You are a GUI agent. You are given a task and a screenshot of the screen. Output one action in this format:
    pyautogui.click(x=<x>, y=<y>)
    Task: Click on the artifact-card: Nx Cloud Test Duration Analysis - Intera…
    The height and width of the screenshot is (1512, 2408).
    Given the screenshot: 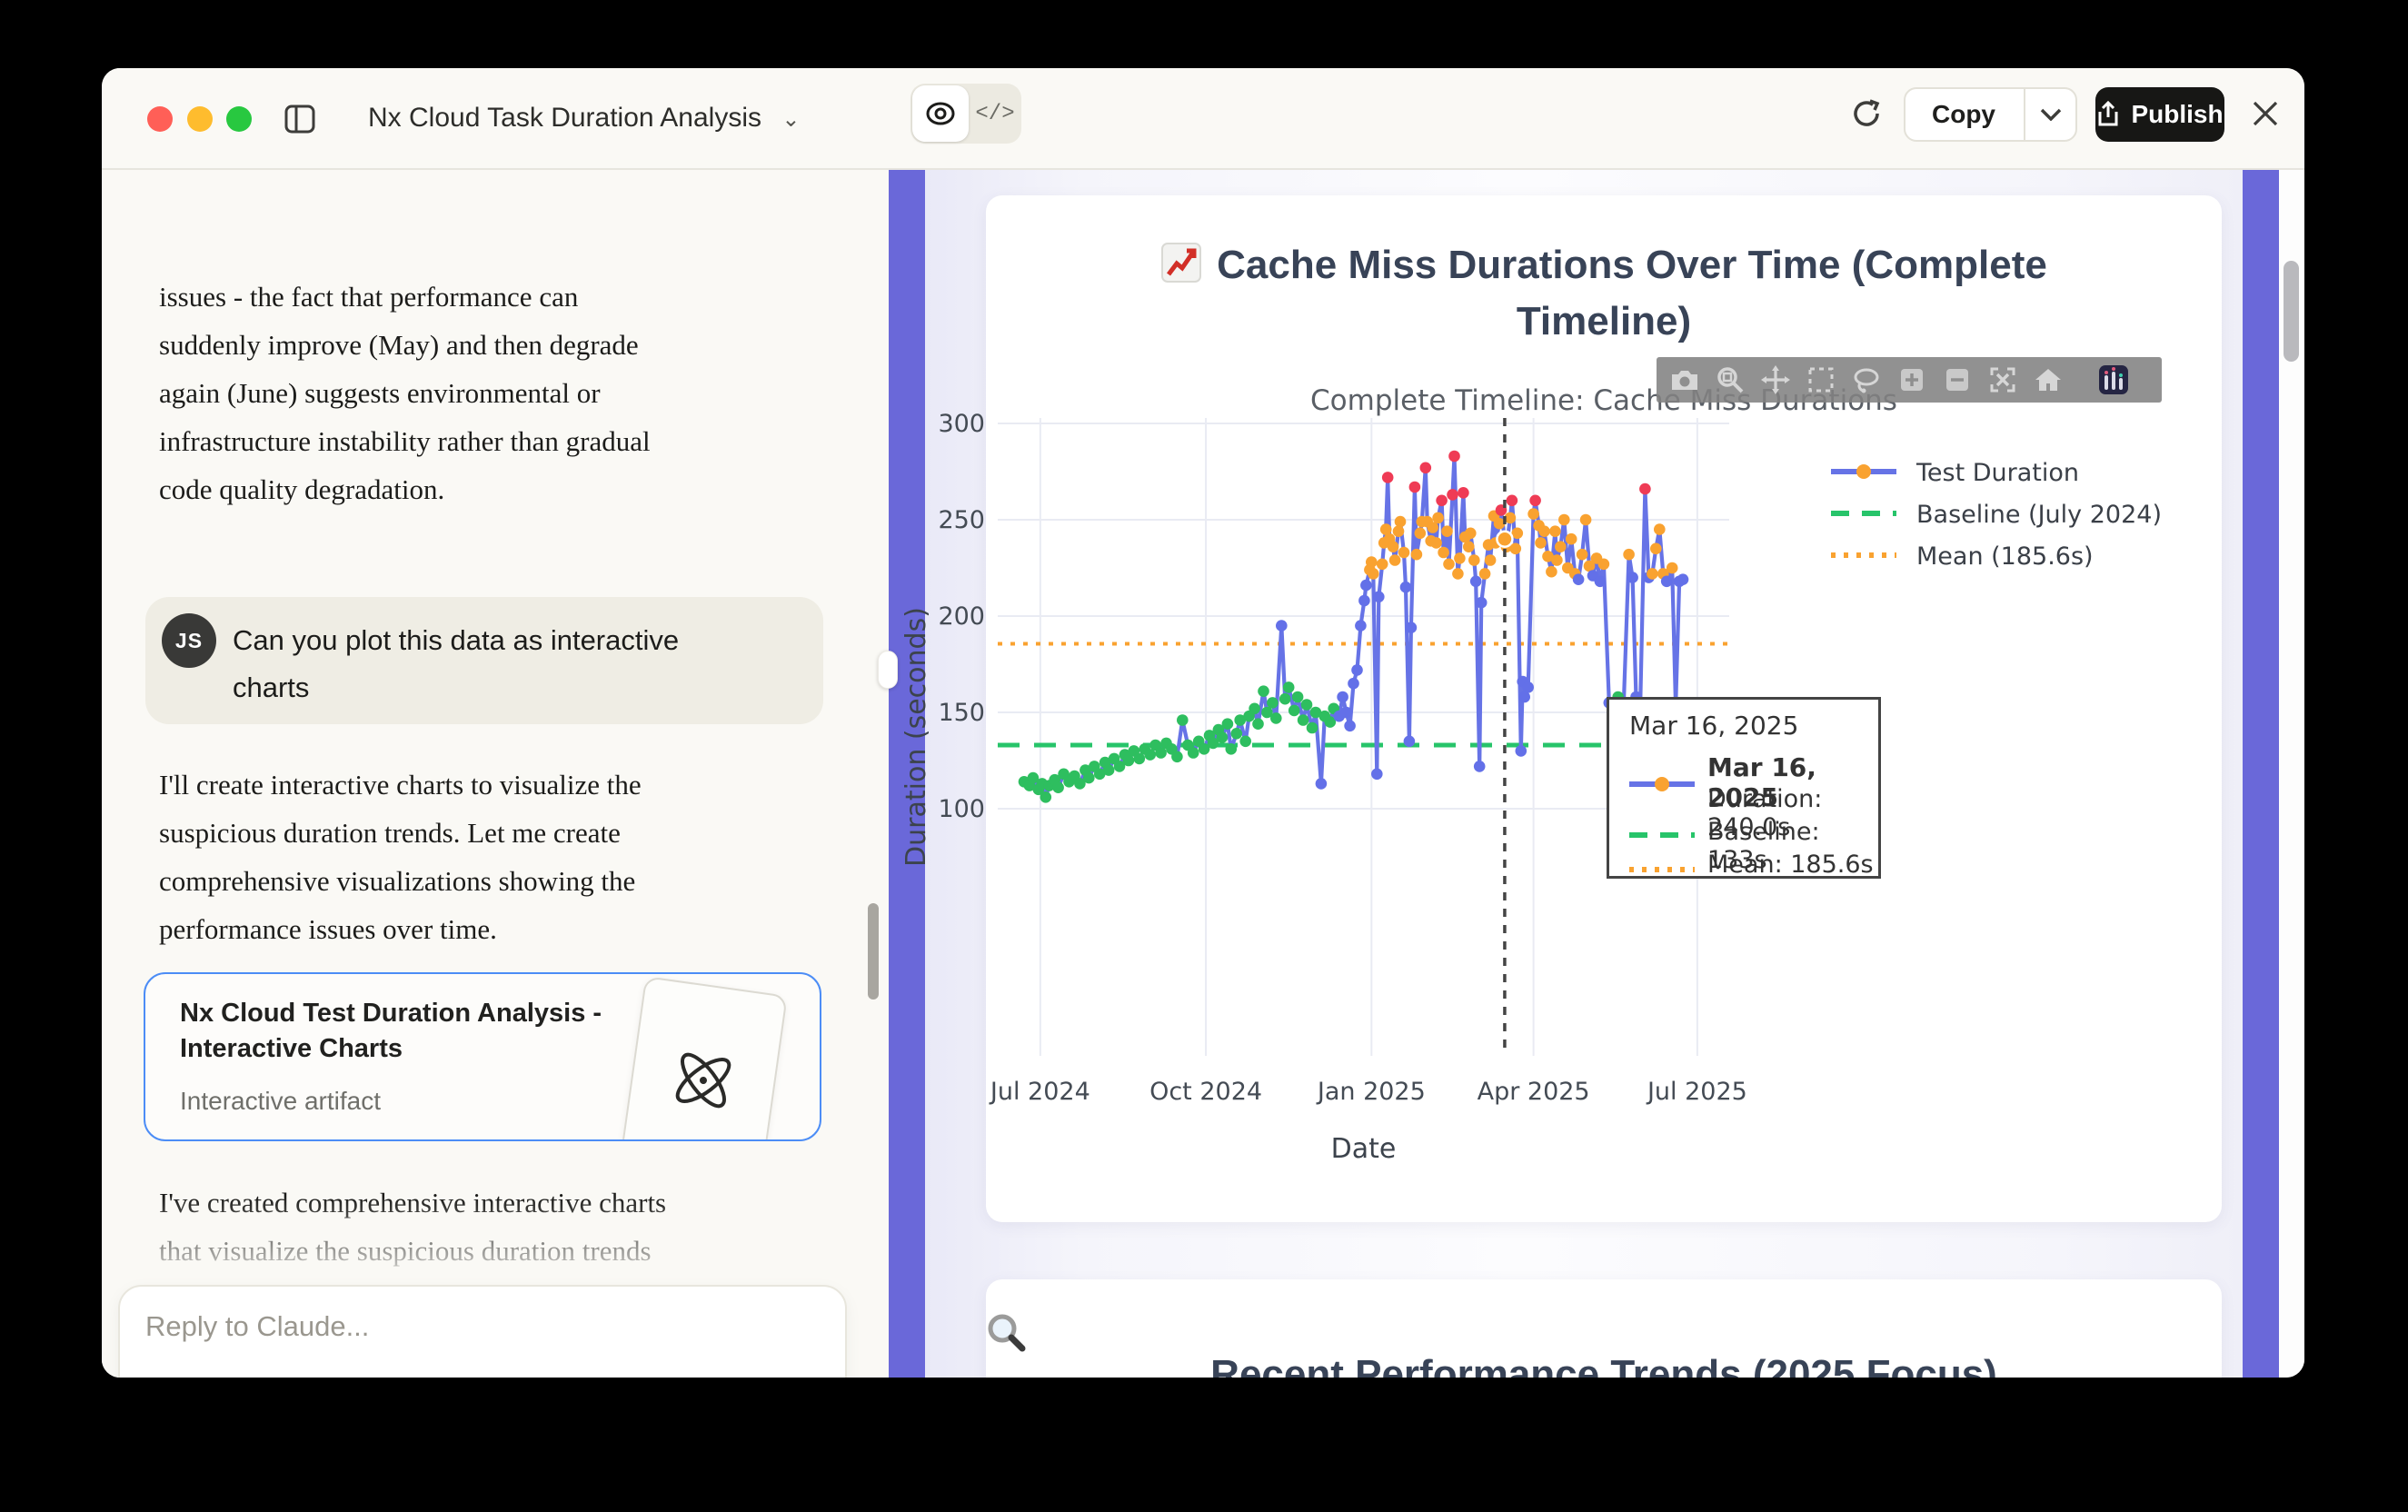 What is the action you would take?
    pyautogui.click(x=483, y=1056)
    